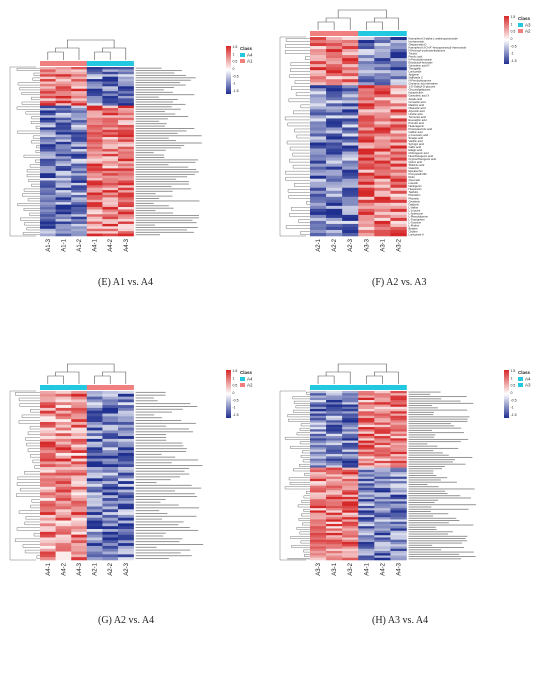 The height and width of the screenshot is (679, 550). I want to click on column-label: A2-1, so click(319, 244).